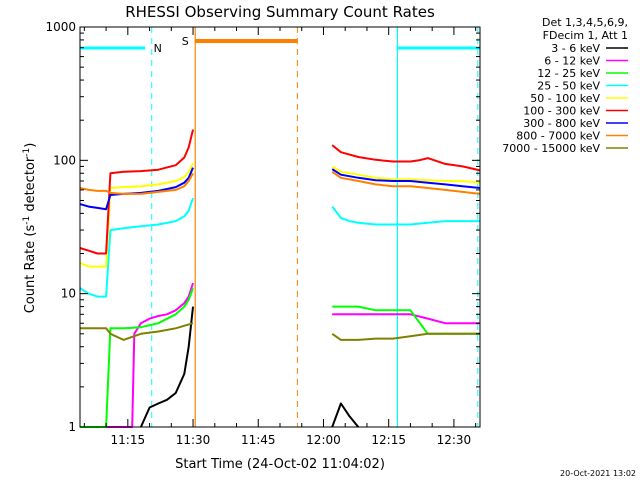 The image size is (640, 480). I want to click on legend-label: 3 - 6 keV, so click(575, 48).